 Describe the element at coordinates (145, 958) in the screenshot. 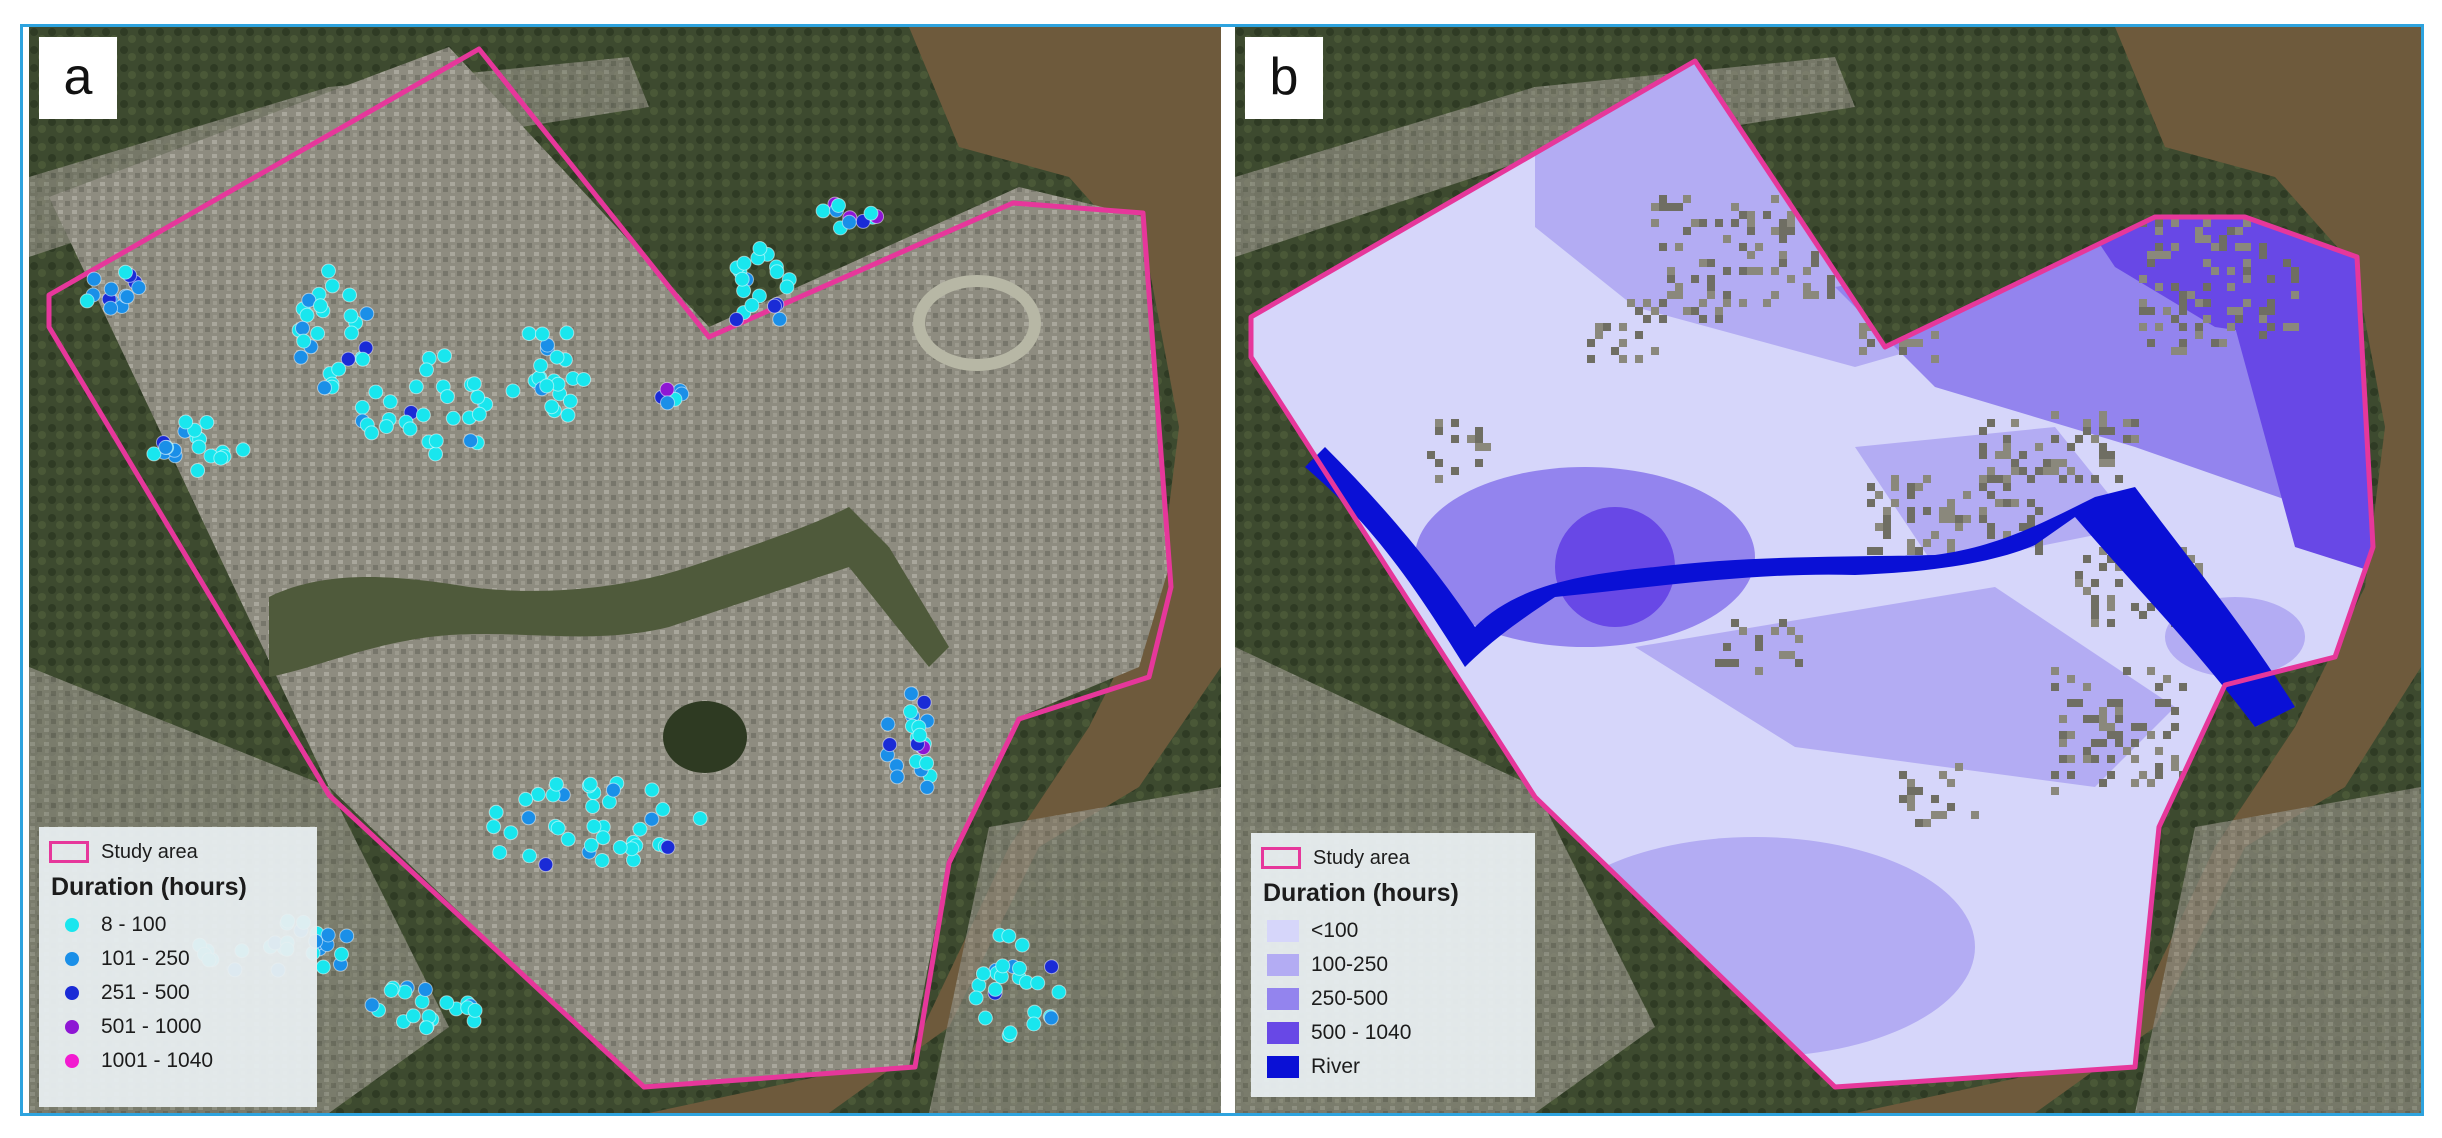

I see `legend-class-label: 101 - 250` at that location.